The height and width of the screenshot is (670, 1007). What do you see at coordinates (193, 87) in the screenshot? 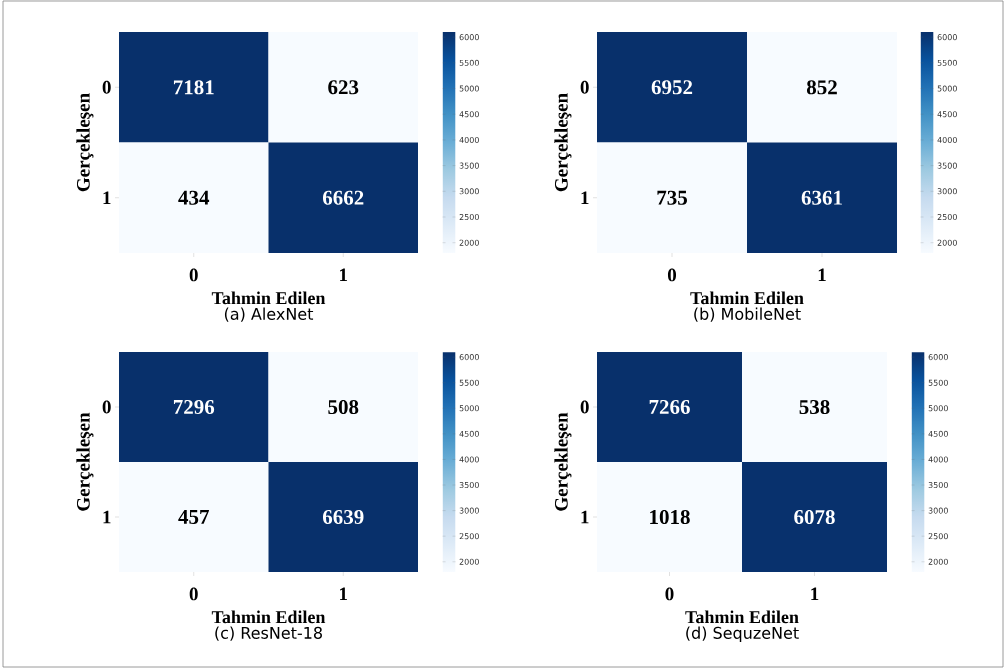
I see `data-label: 7181` at bounding box center [193, 87].